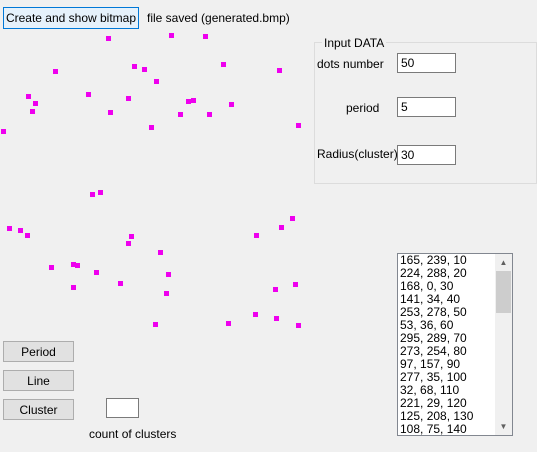  What do you see at coordinates (433, 351) in the screenshot?
I see `list-item: 273, 254, 80` at bounding box center [433, 351].